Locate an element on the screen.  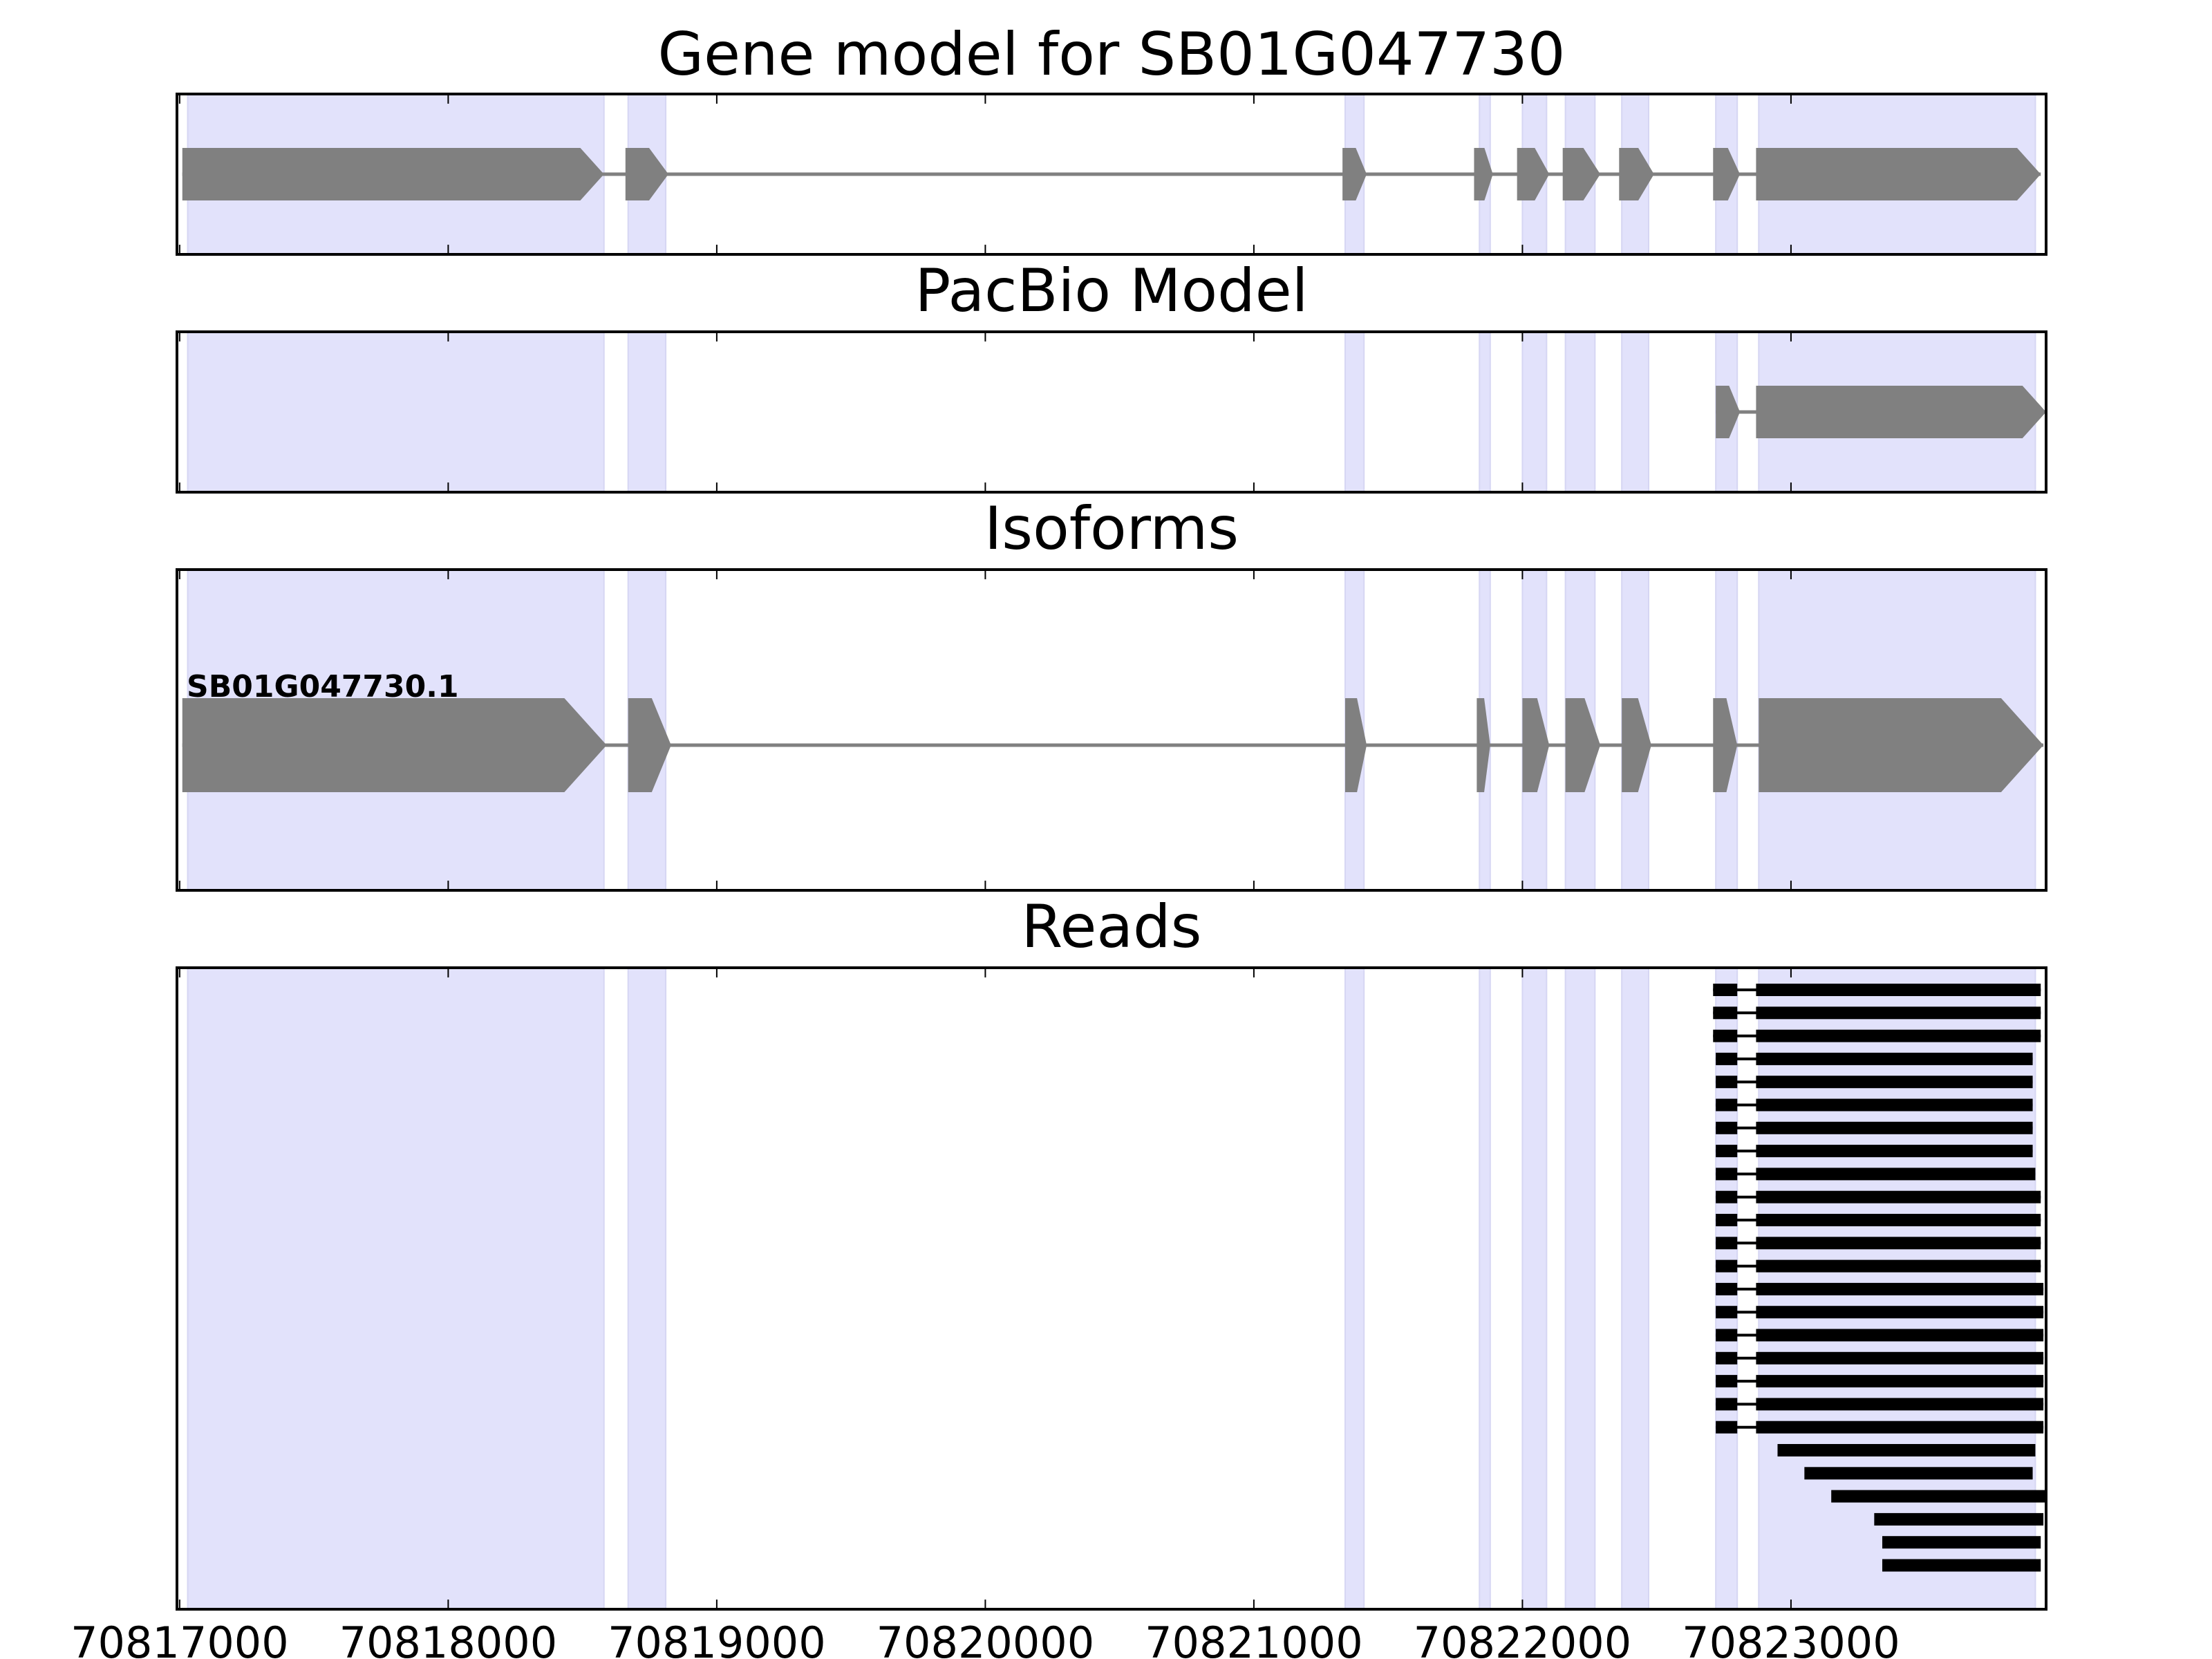
x-tick-label: 70820000 is located at coordinates (986, 1638).